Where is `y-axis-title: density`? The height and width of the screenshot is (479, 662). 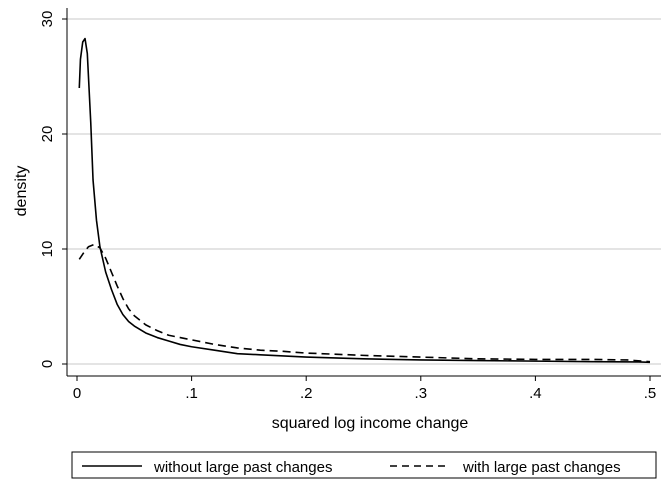
y-axis-title: density is located at coordinates (21, 191).